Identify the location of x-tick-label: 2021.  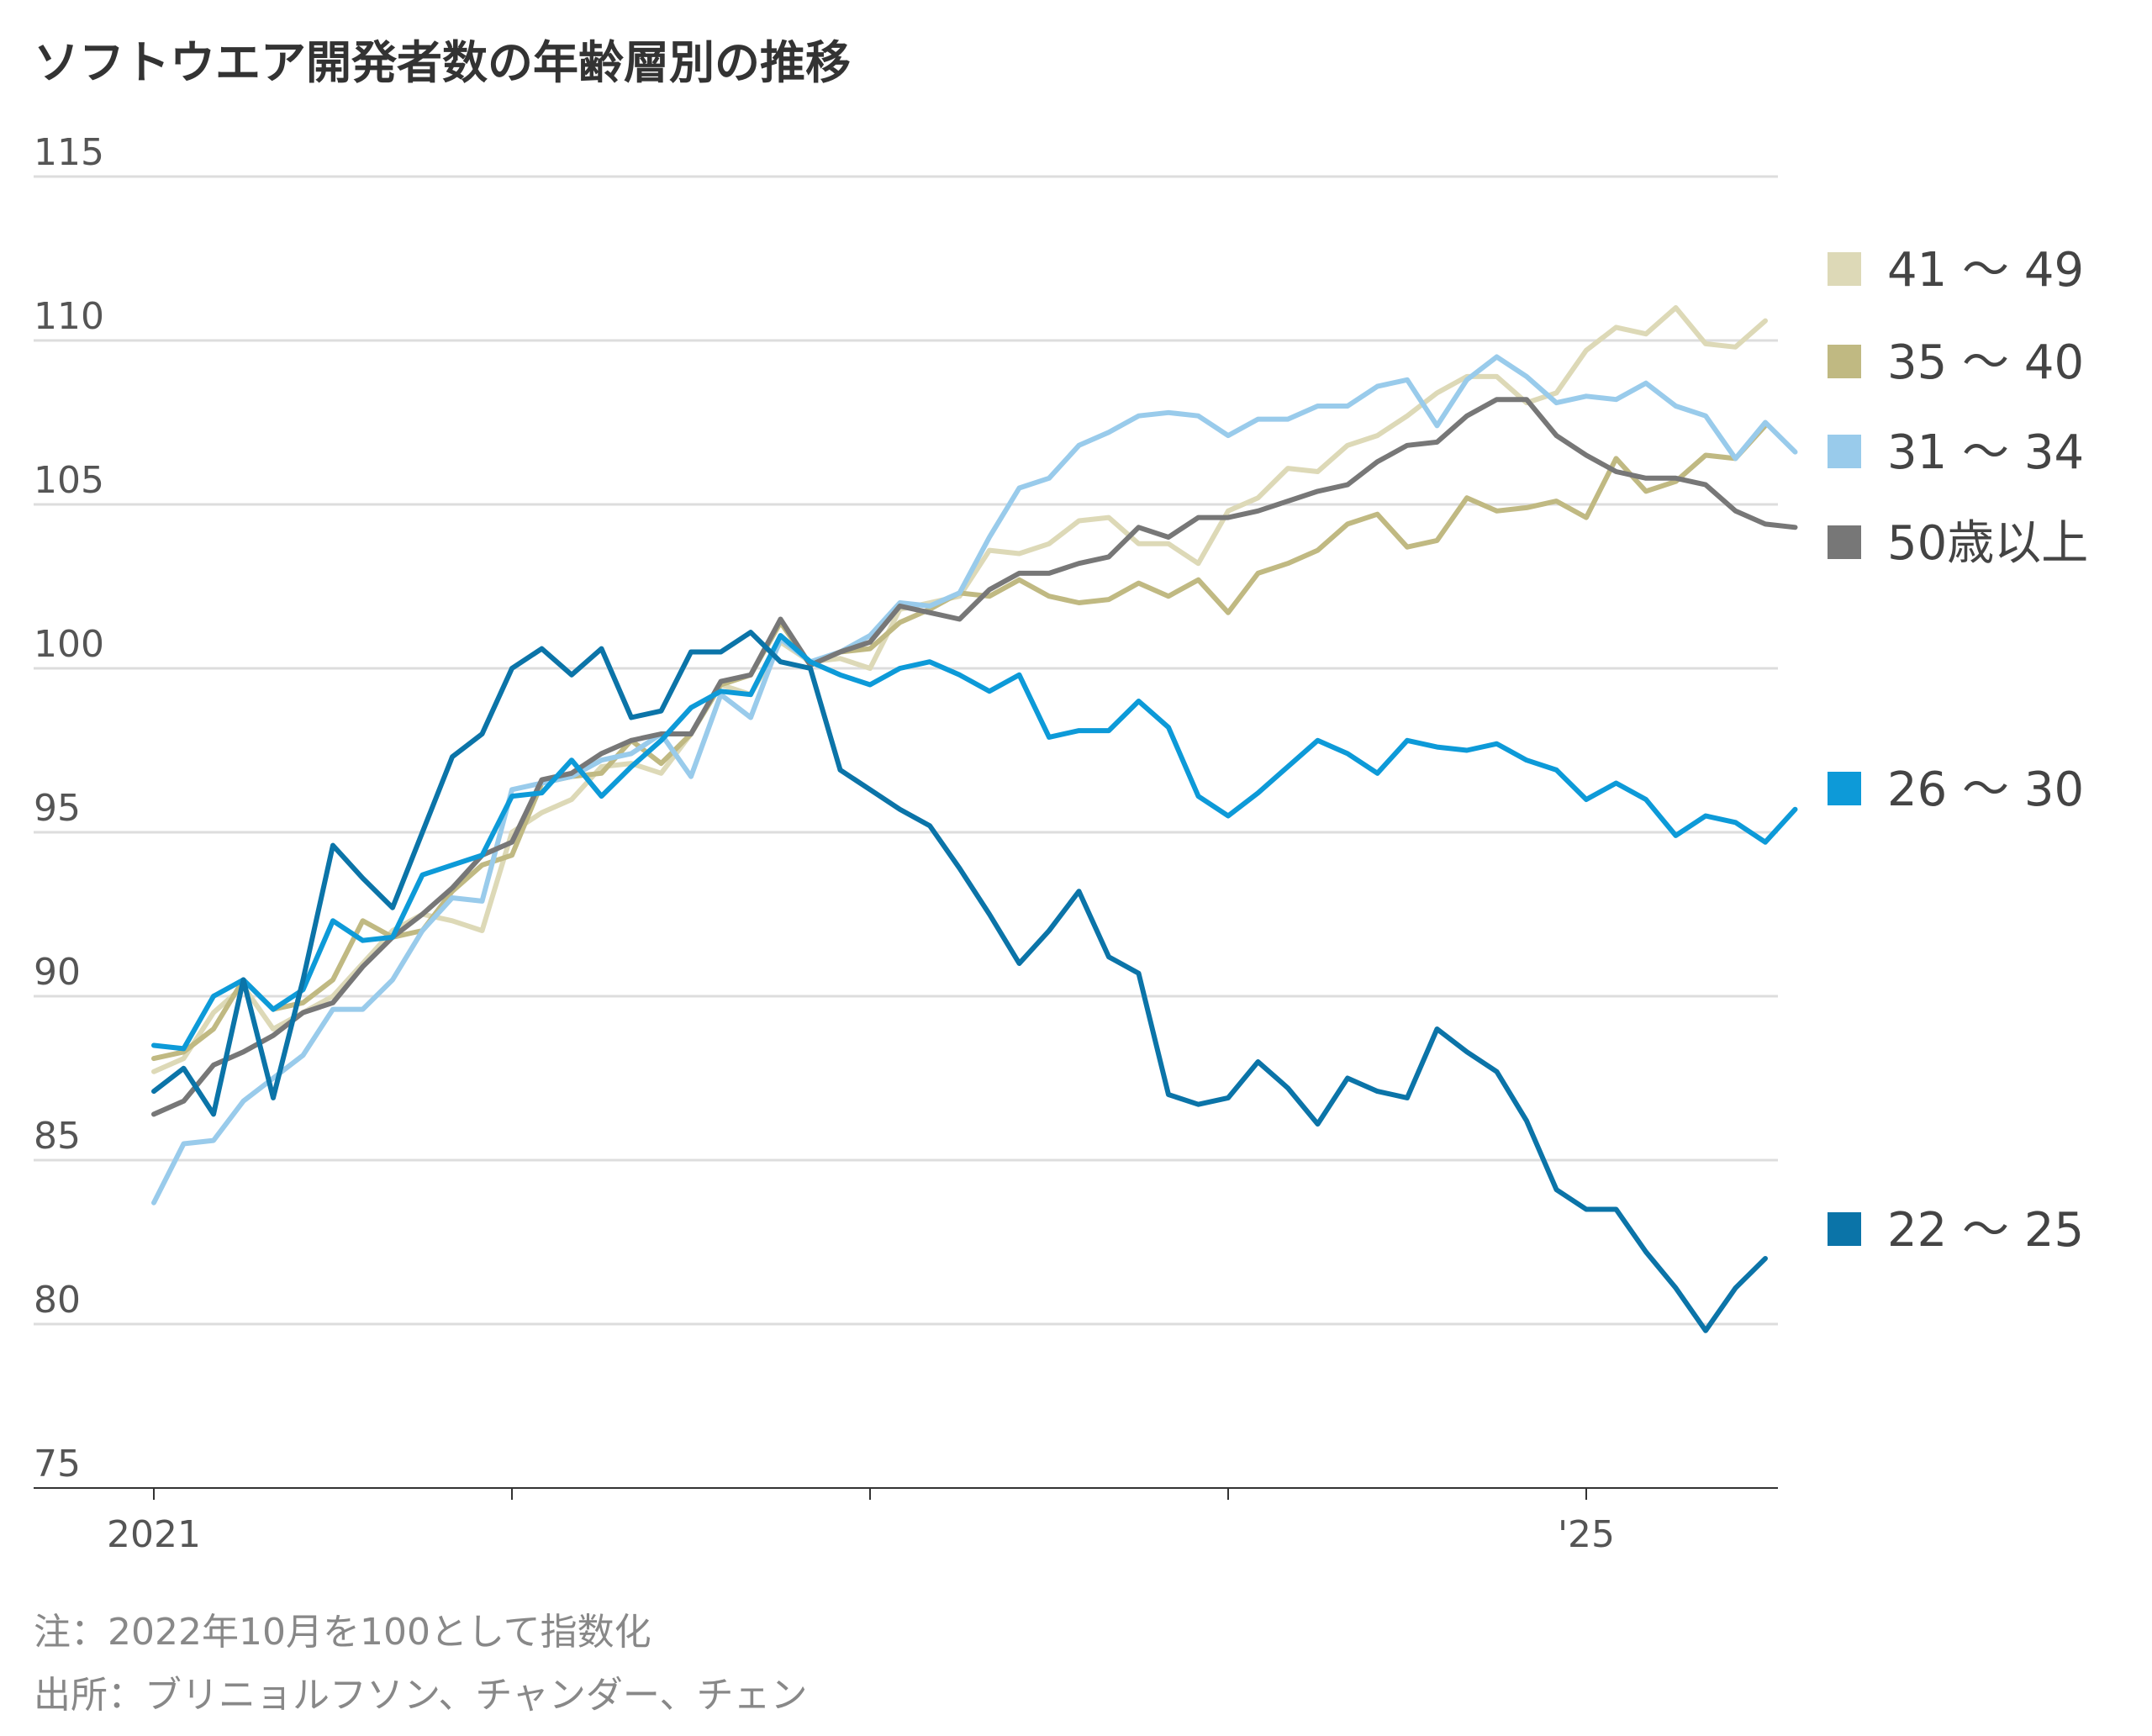
(154, 1534).